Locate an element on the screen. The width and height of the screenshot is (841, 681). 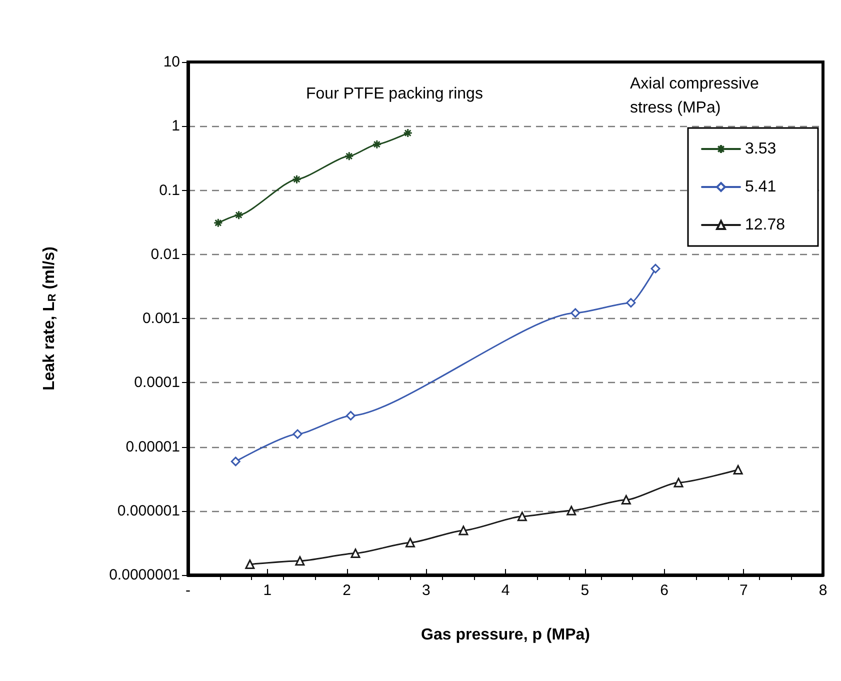
y-tick-label: 0.01 is located at coordinates (165, 254).